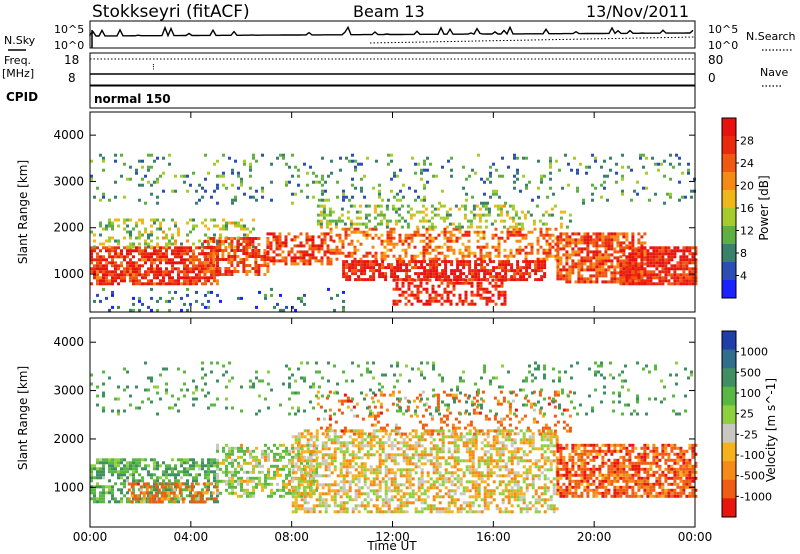  Describe the element at coordinates (771, 36) in the screenshot. I see `nsearch-label: N.Search` at that location.